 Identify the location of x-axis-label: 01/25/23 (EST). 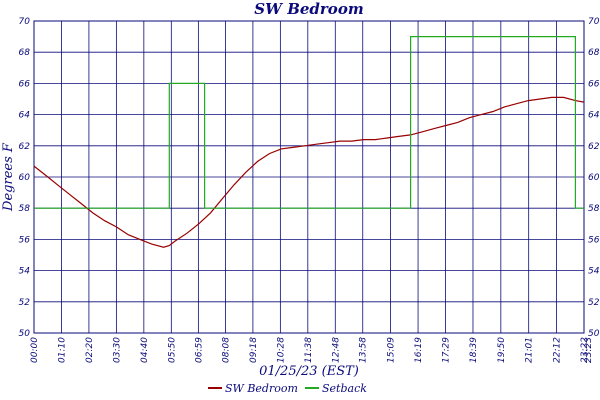
(309, 371).